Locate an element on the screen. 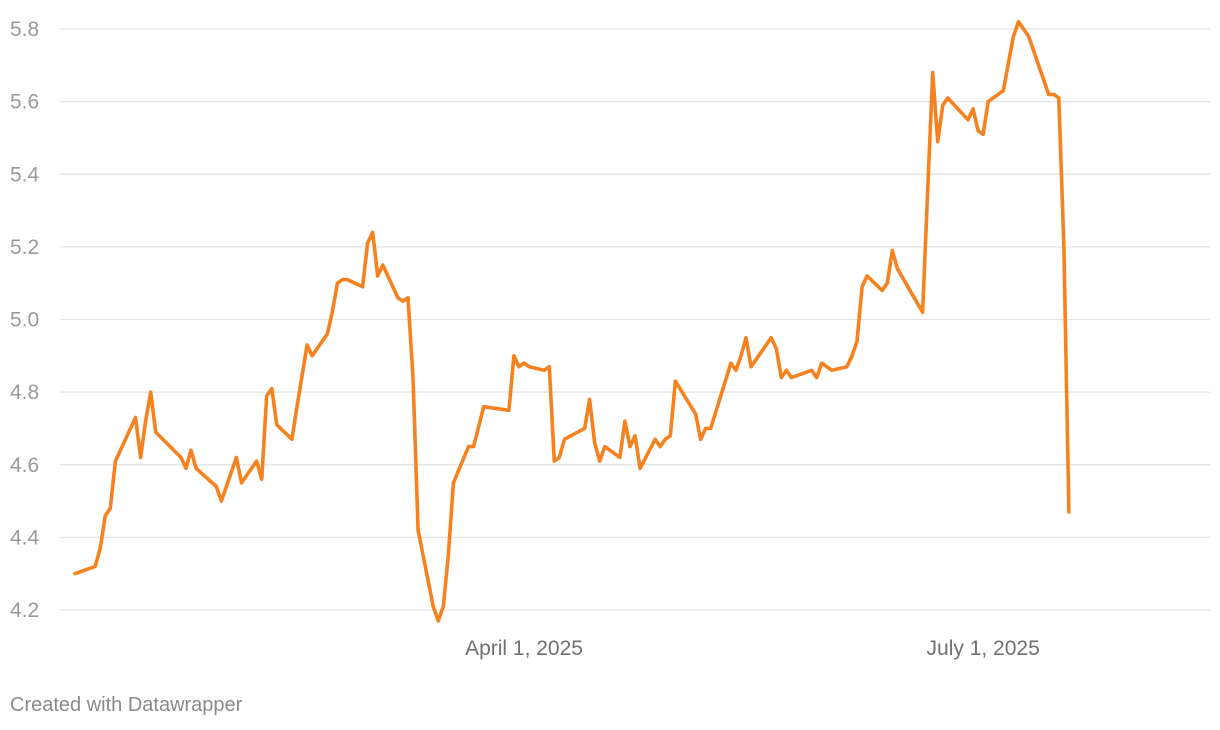 This screenshot has width=1220, height=730. y-tick-label: 4.2 is located at coordinates (24, 610).